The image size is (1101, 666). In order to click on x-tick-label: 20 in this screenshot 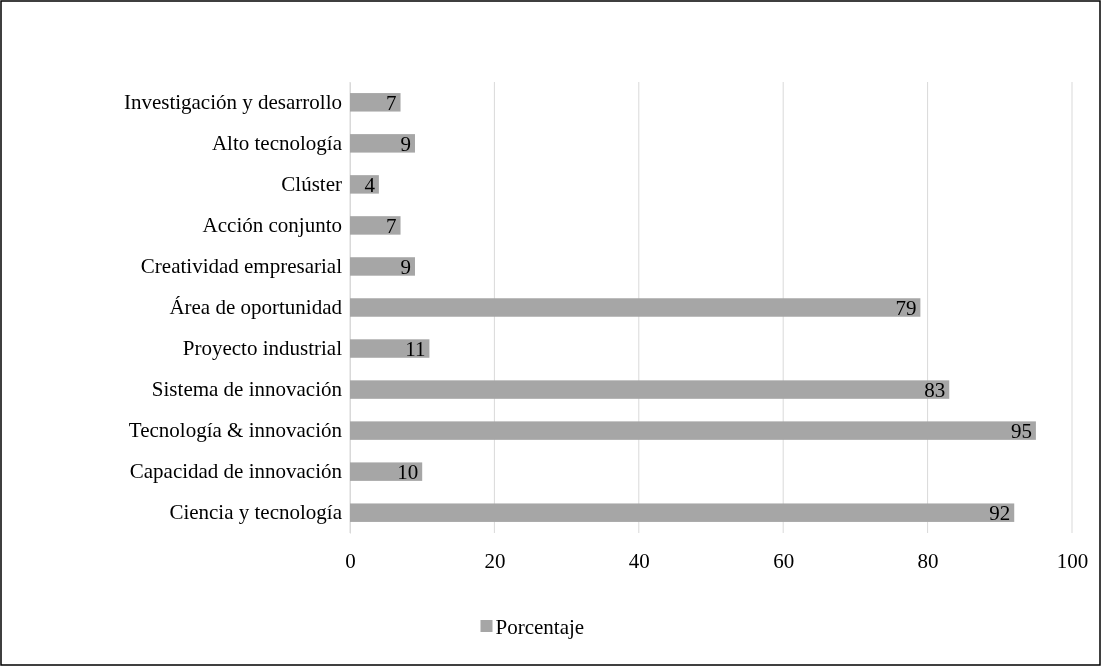, I will do `click(495, 560)`.